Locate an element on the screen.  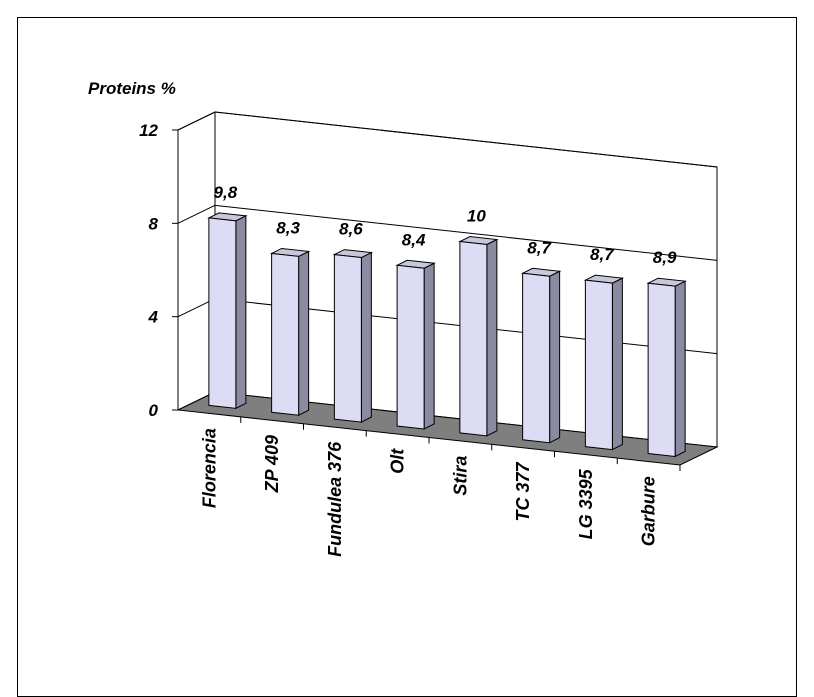
y-tick-label: 4 is located at coordinates (153, 317).